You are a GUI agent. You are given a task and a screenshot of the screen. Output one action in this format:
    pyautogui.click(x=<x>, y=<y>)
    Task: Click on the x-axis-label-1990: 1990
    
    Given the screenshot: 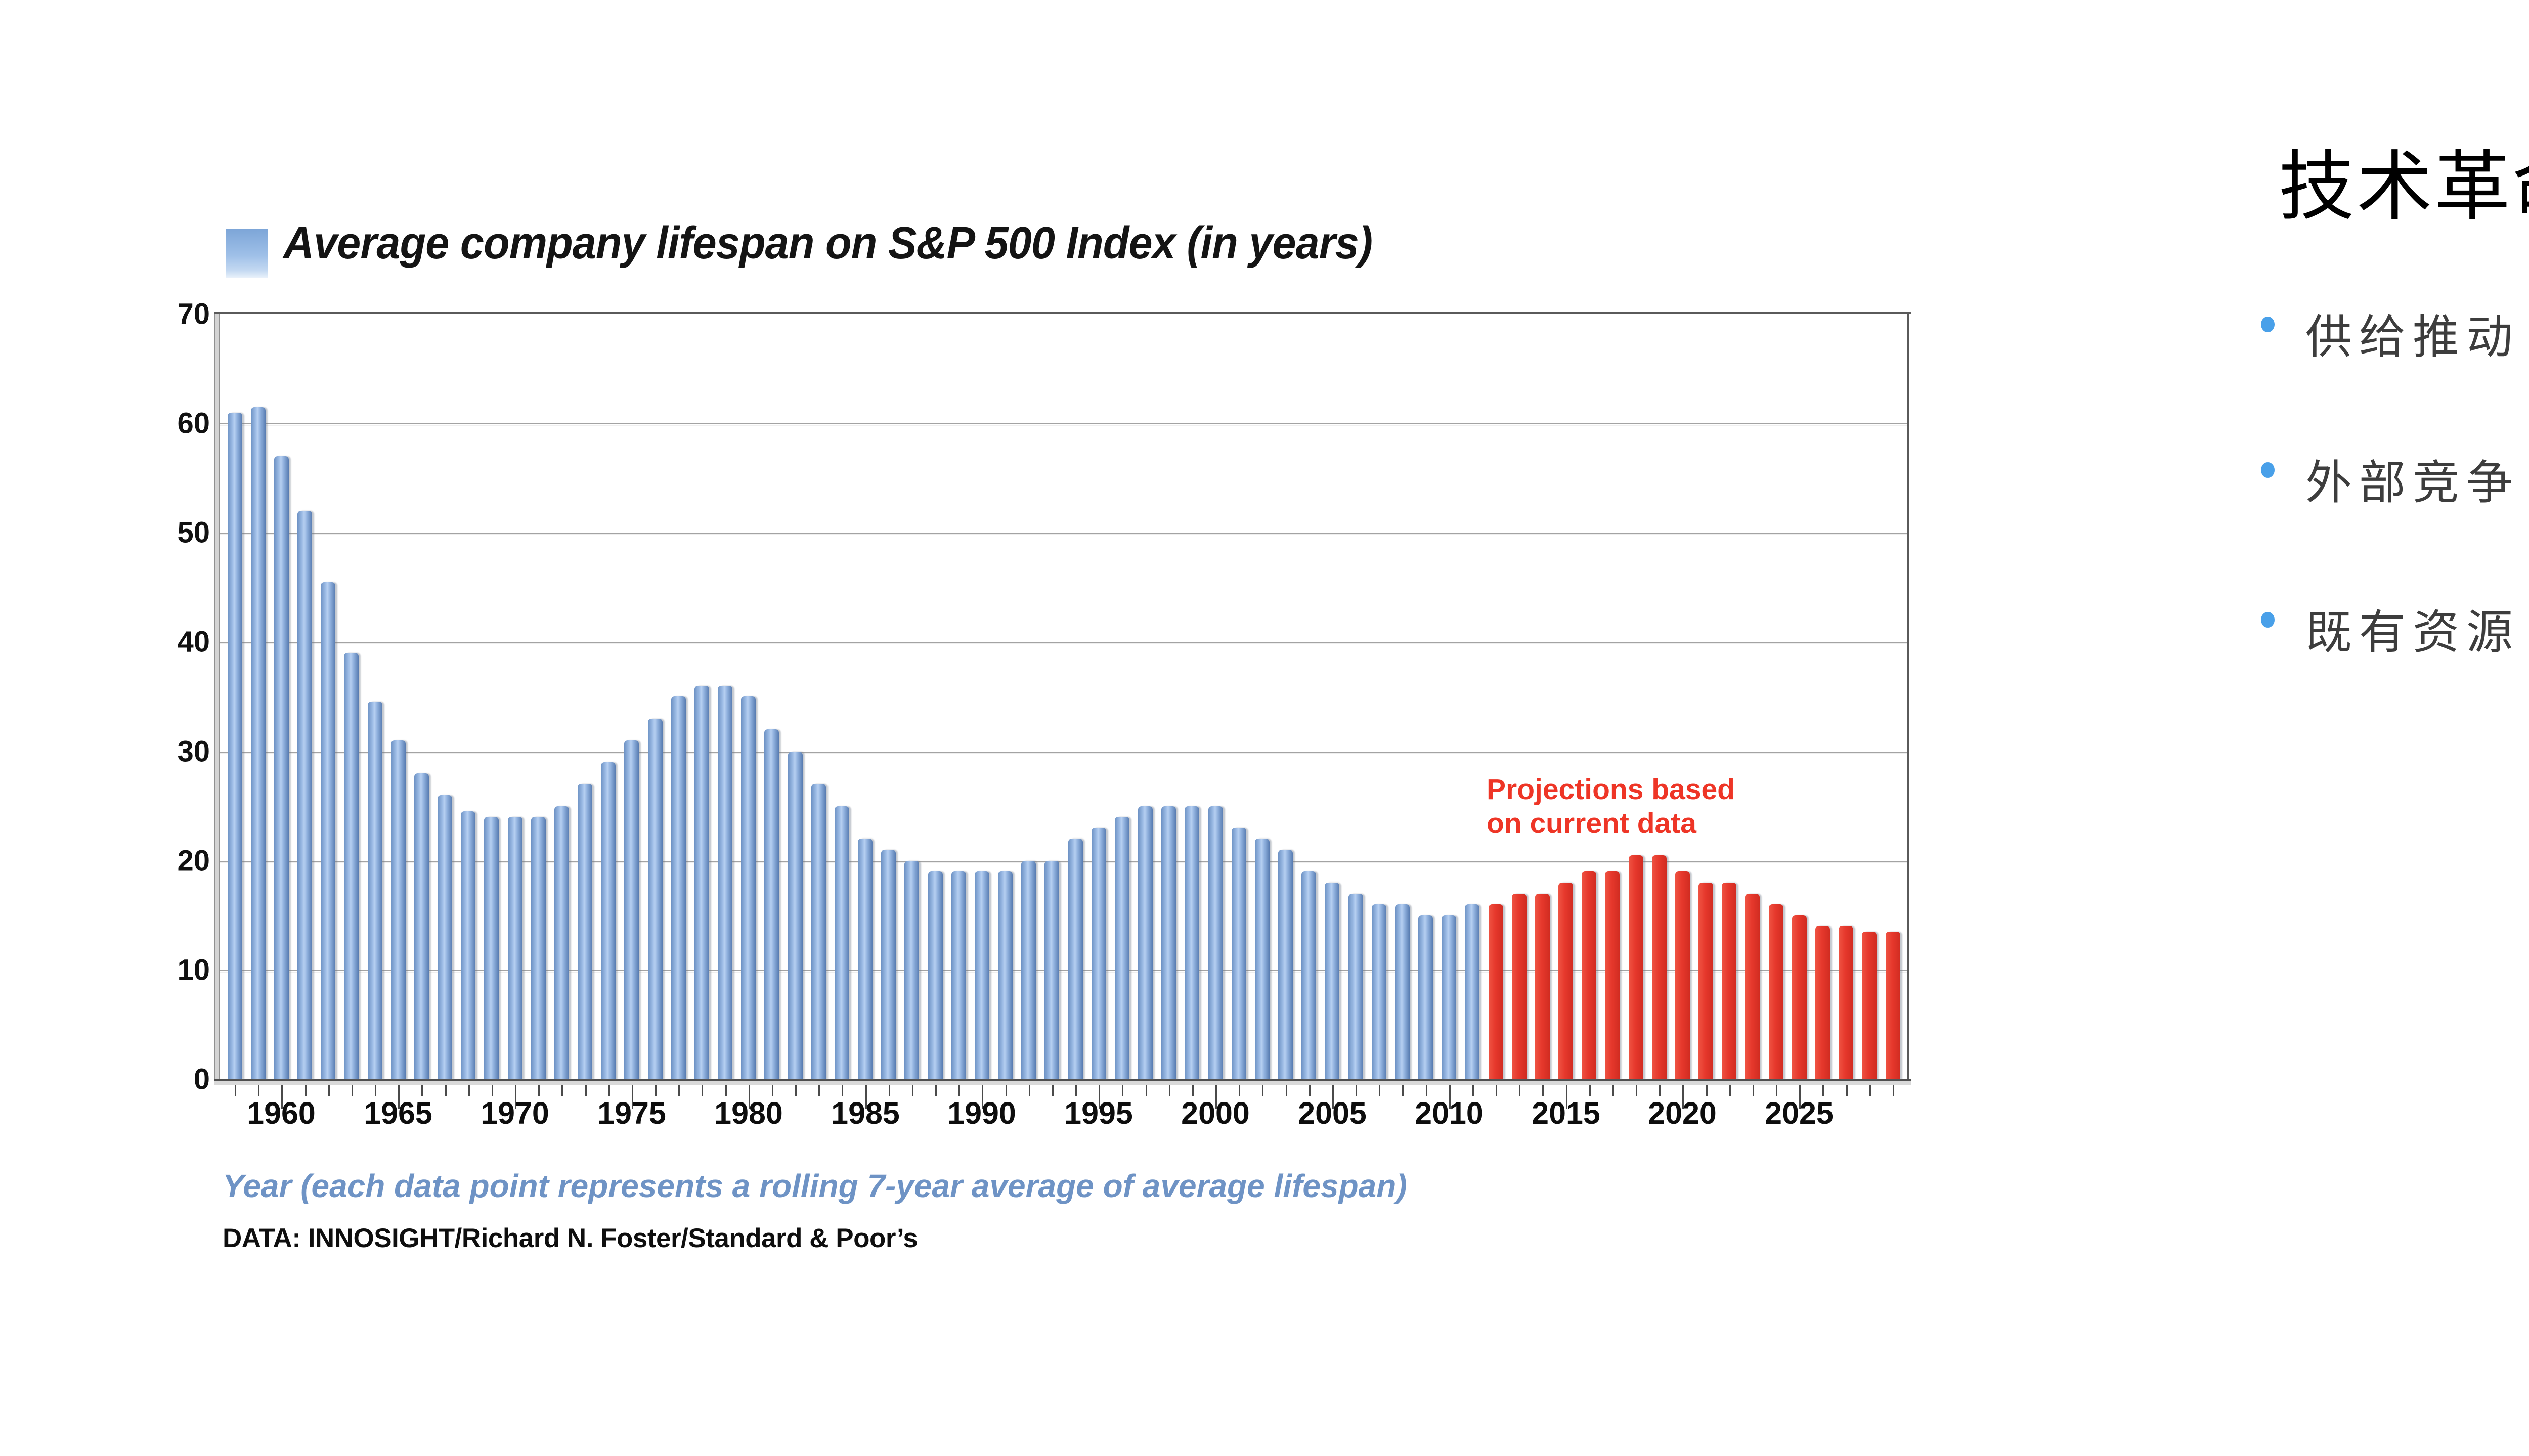 What is the action you would take?
    pyautogui.click(x=982, y=1113)
    